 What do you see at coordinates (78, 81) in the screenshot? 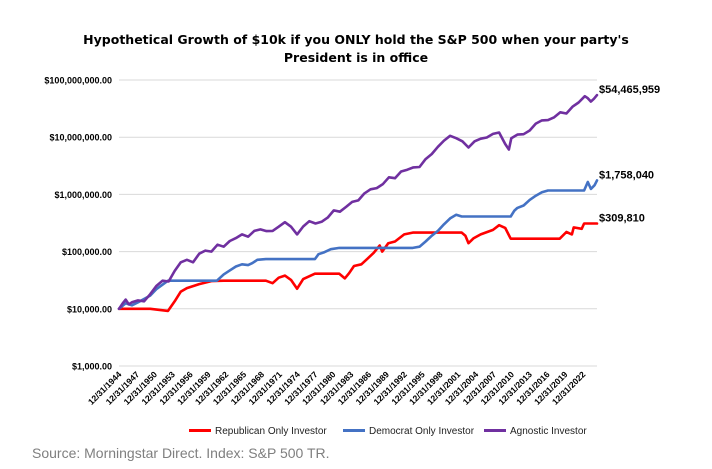
I see `y-tick-label: $100,000,000.00` at bounding box center [78, 81].